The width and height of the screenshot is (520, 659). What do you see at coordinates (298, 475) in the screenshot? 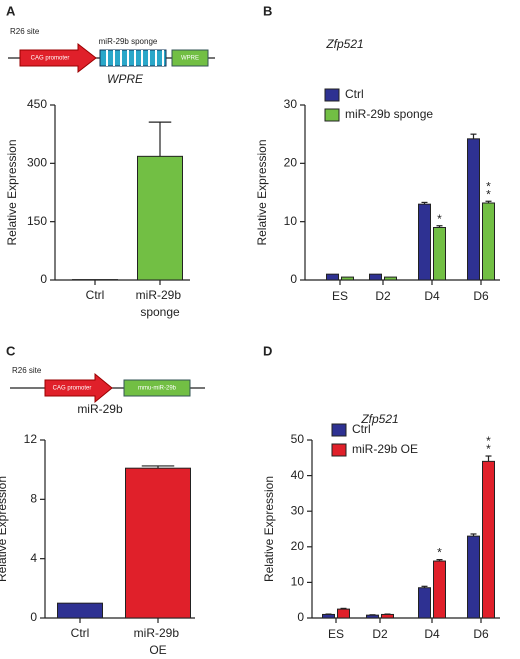
I see `y-tick-label: 40` at bounding box center [298, 475].